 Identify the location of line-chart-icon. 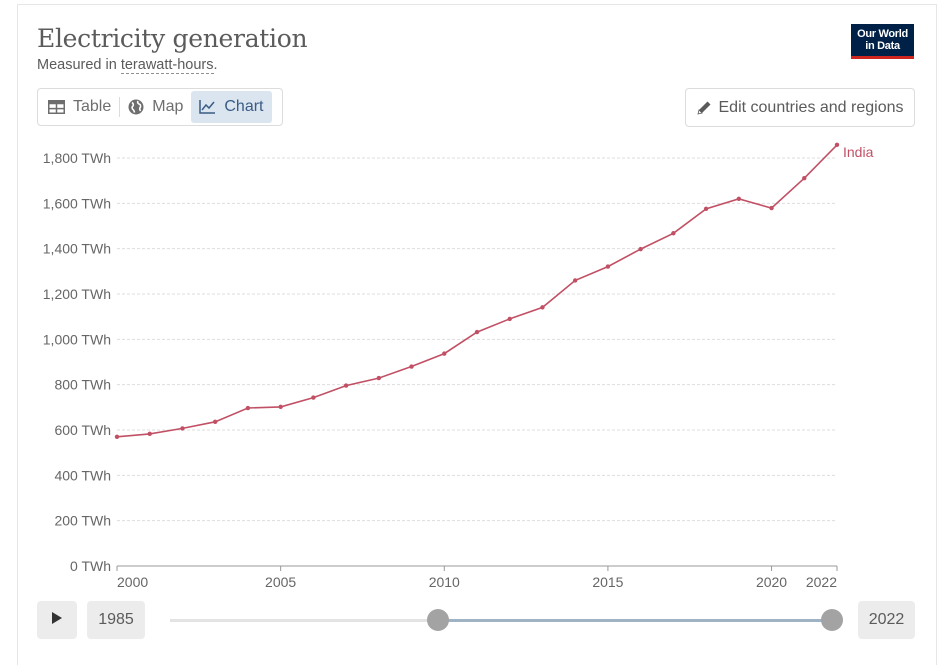
(207, 107).